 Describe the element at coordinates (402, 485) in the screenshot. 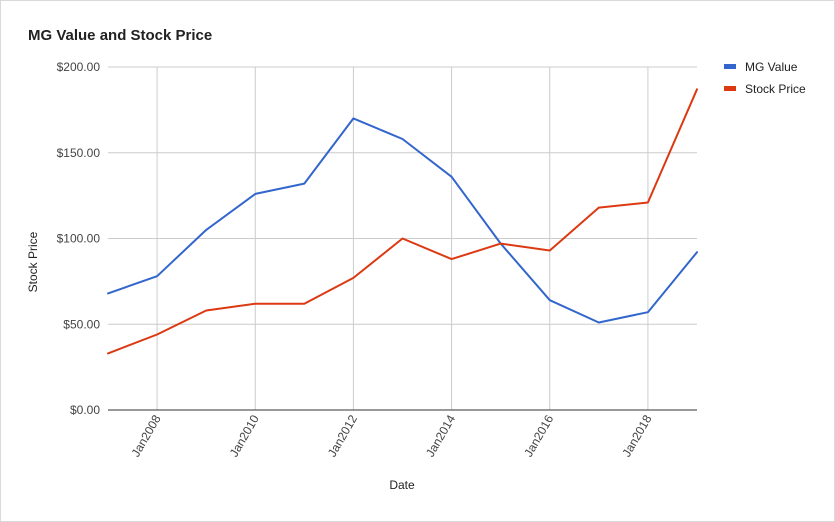

I see `x-axis-label: Date` at that location.